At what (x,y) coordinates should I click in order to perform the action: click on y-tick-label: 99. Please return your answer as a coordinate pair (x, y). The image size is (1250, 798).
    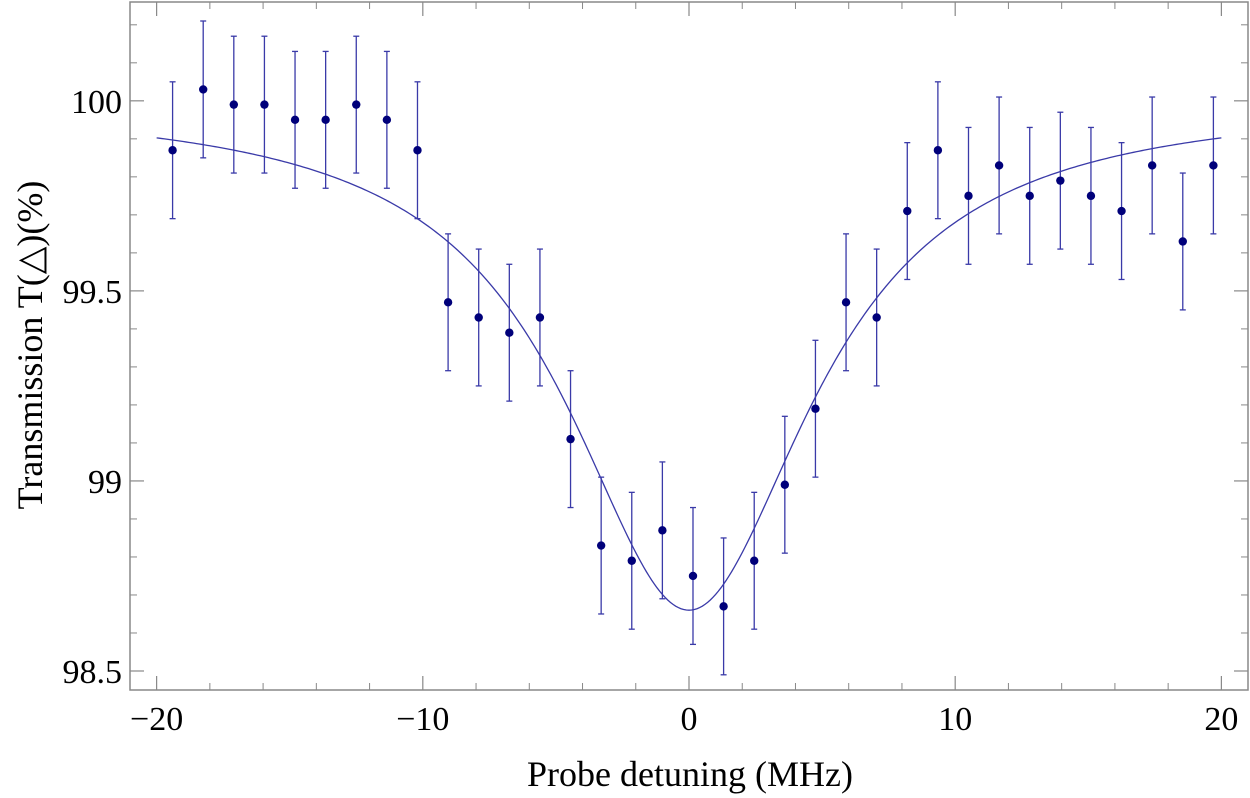
    Looking at the image, I should click on (105, 482).